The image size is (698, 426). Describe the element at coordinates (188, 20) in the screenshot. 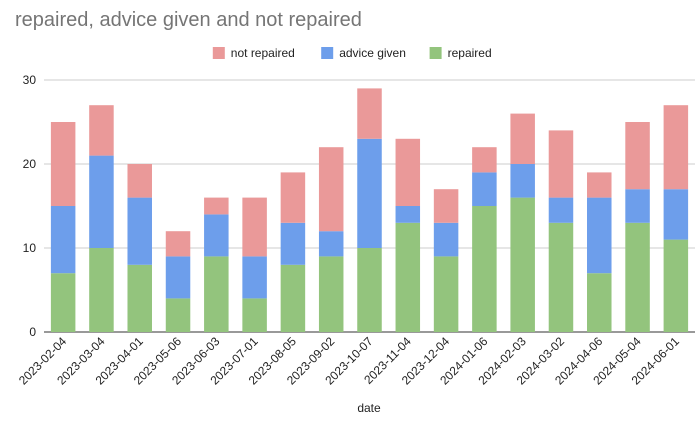

I see `chart-title: repaired, advice given and not repaired` at that location.